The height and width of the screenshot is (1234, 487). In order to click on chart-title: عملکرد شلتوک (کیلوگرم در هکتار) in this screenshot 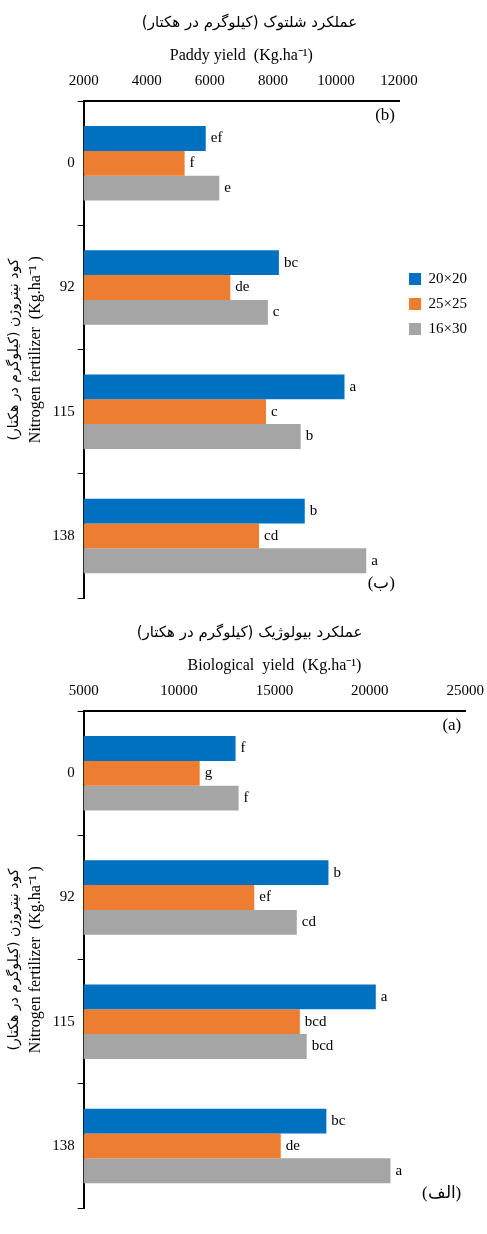, I will do `click(249, 21)`.